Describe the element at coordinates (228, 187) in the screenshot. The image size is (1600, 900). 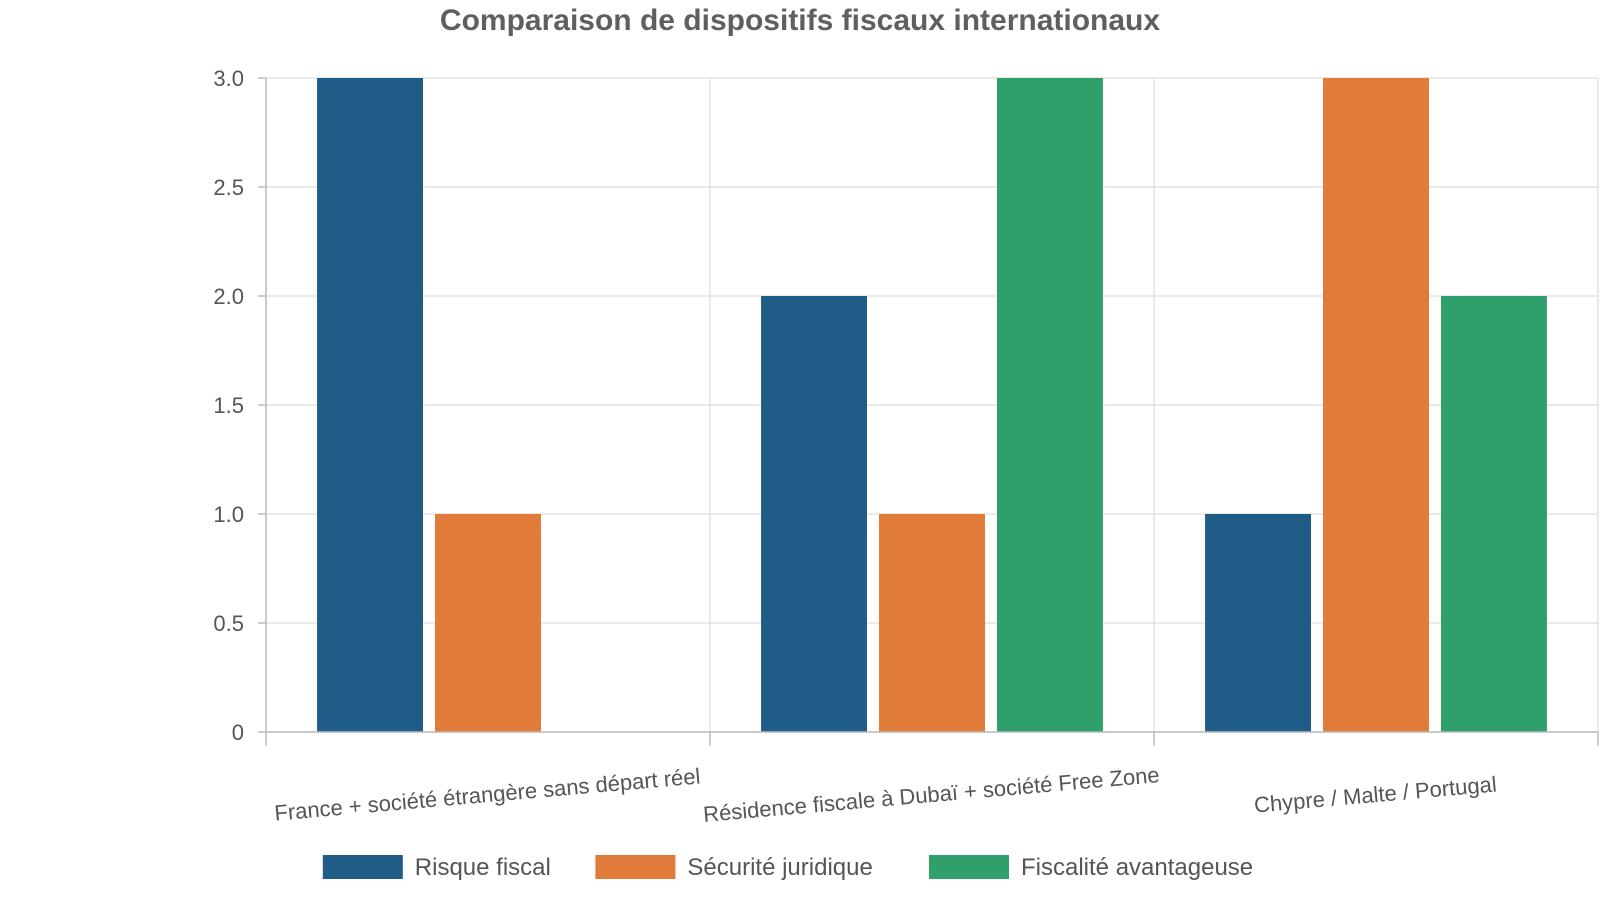
I see `y-tick-label: 2.5` at that location.